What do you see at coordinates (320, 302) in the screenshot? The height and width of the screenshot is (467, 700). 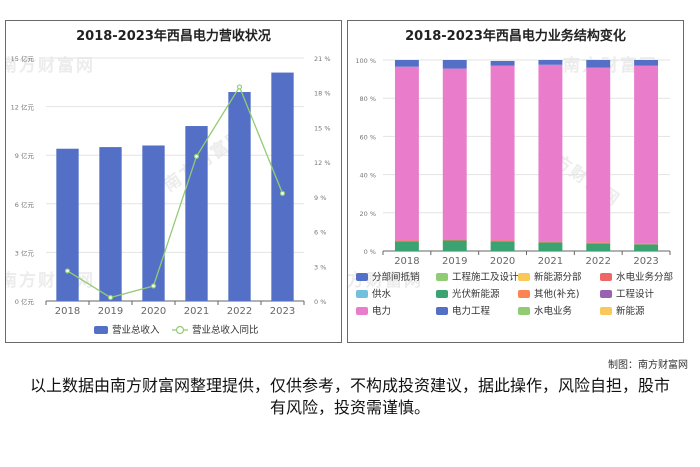 I see `y-right-tick-label: 0 %` at bounding box center [320, 302].